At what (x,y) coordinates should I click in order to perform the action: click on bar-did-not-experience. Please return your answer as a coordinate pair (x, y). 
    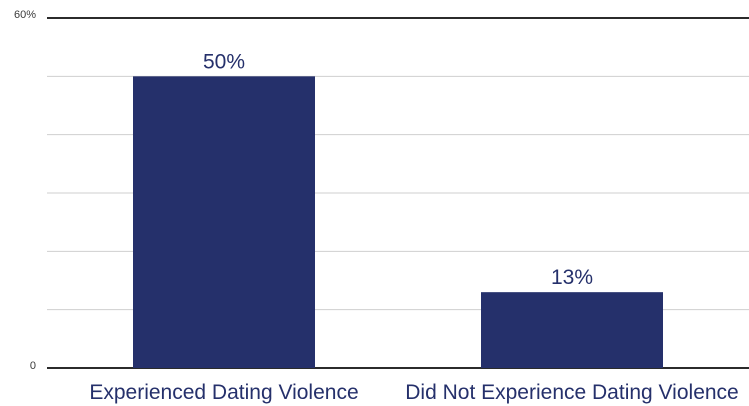
    Looking at the image, I should click on (572, 330).